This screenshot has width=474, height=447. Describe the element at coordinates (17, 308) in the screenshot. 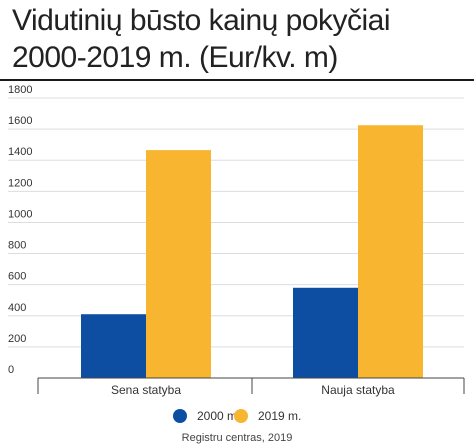

I see `y-tick-label-400: 400` at that location.